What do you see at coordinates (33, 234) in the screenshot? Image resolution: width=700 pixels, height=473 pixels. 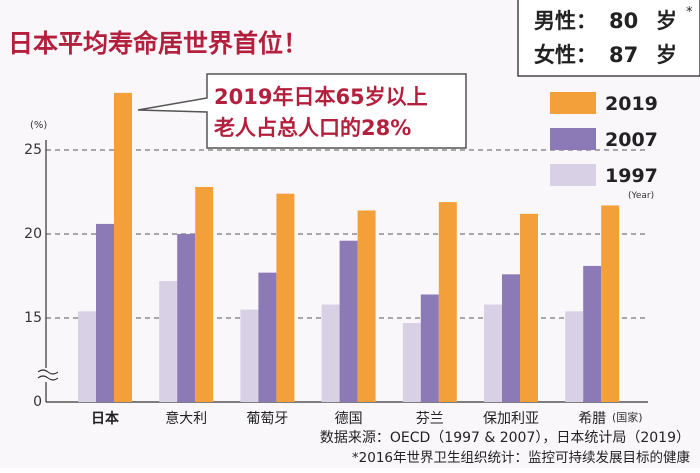 I see `y-tick-label: 20` at bounding box center [33, 234].